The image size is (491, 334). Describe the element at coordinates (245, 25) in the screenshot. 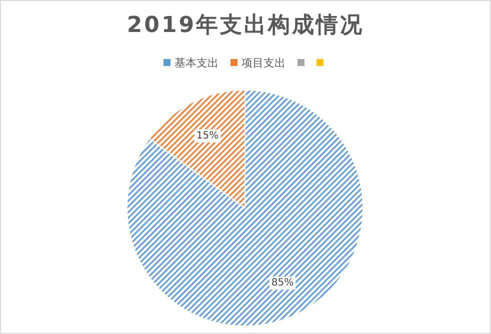

I see `chart-title: 2019年支出构成情况` at that location.